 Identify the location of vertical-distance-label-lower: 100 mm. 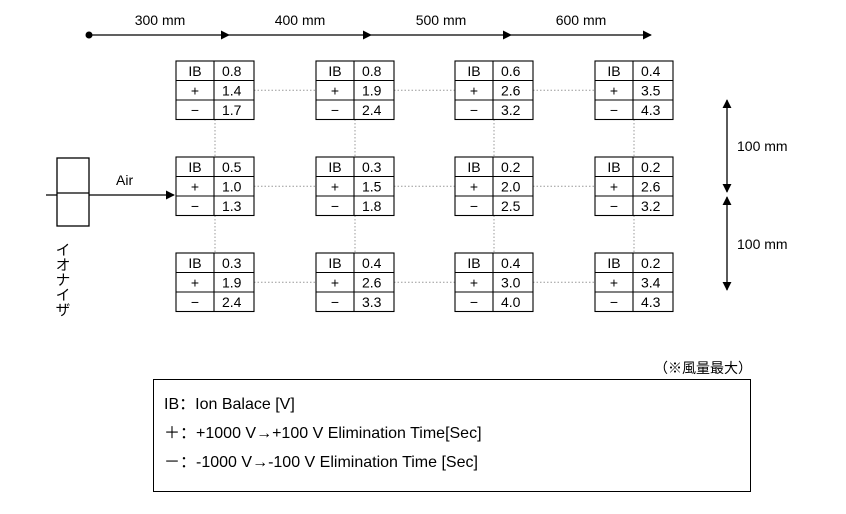
(762, 244).